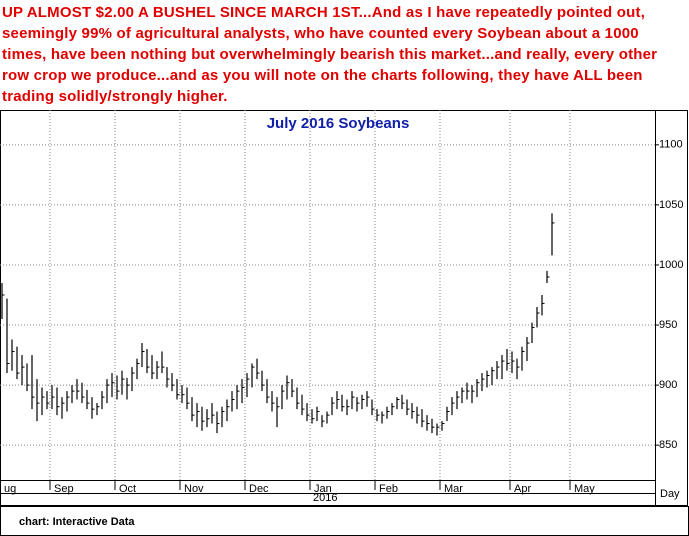  What do you see at coordinates (668, 385) in the screenshot?
I see `y-tick-label: 900` at bounding box center [668, 385].